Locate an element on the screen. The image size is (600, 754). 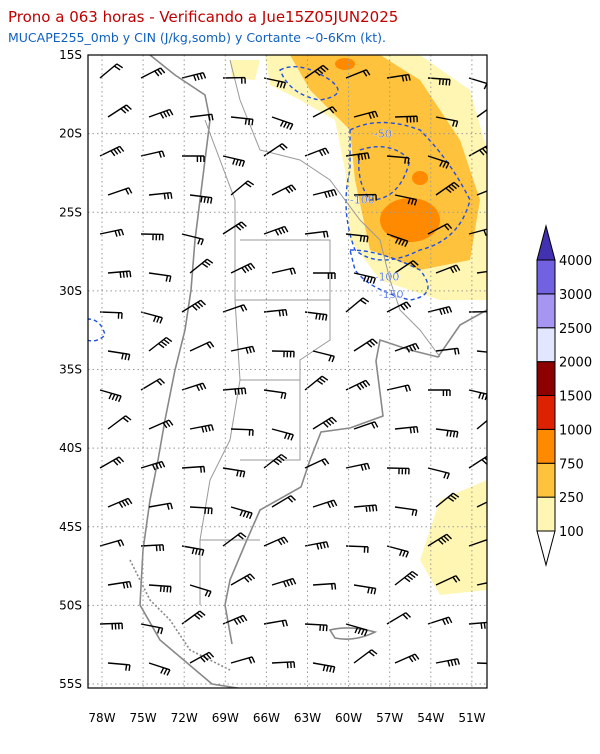
lat-label: 40S is located at coordinates (70, 448).